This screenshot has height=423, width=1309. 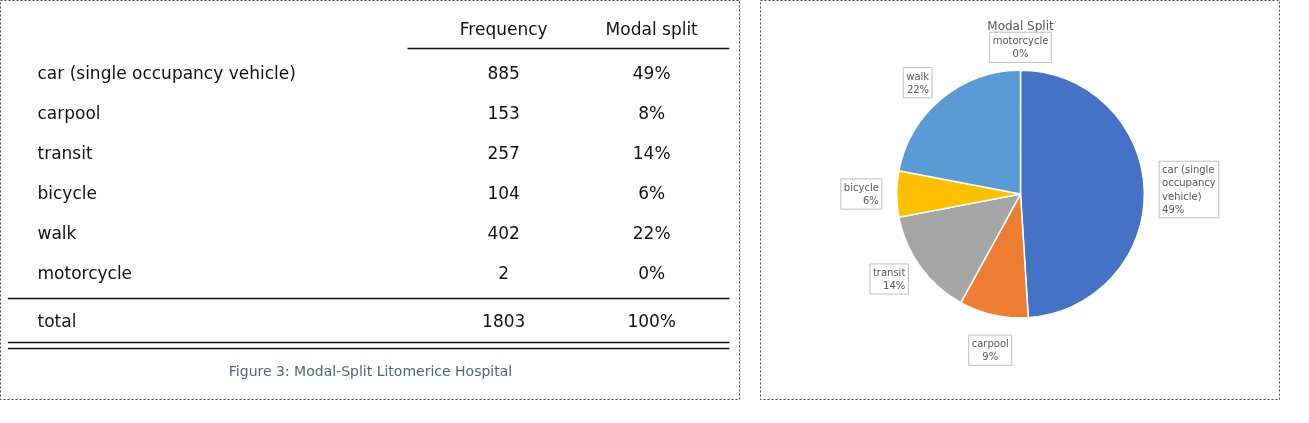 I want to click on text: 1803, so click(x=504, y=321).